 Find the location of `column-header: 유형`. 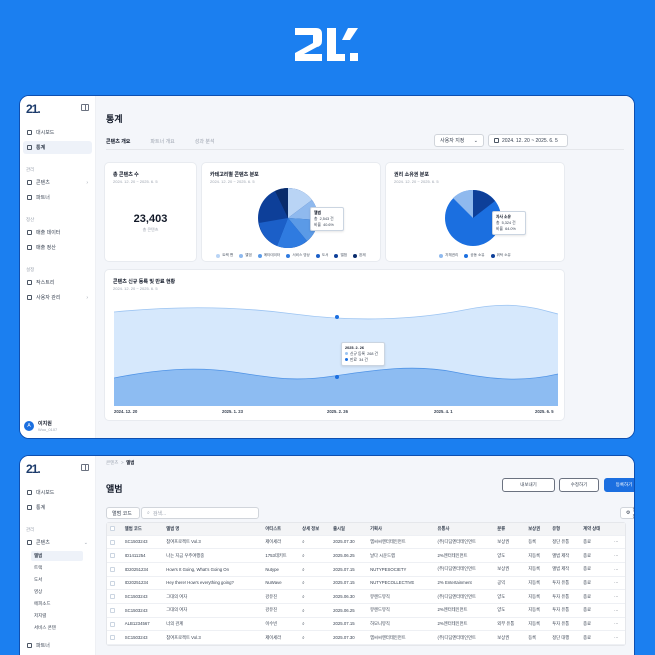

column-header: 유형 is located at coordinates (565, 529).